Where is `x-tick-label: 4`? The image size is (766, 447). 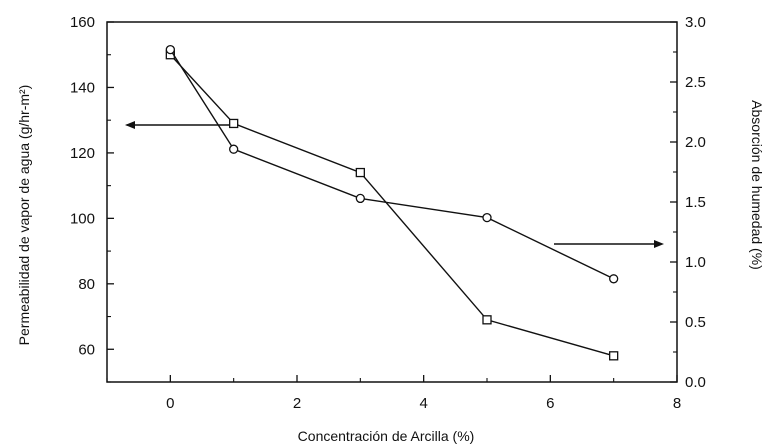
x-tick-label: 4 is located at coordinates (423, 403).